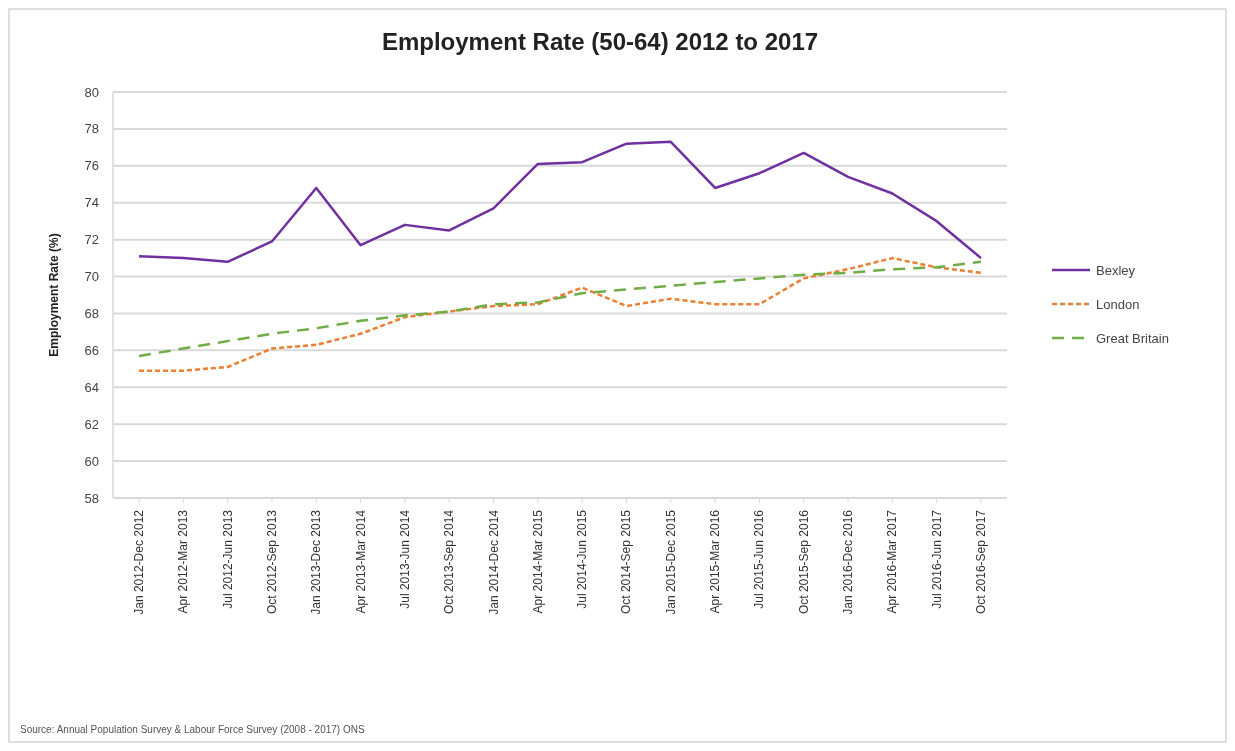  I want to click on y-tick-label: 78, so click(91, 129).